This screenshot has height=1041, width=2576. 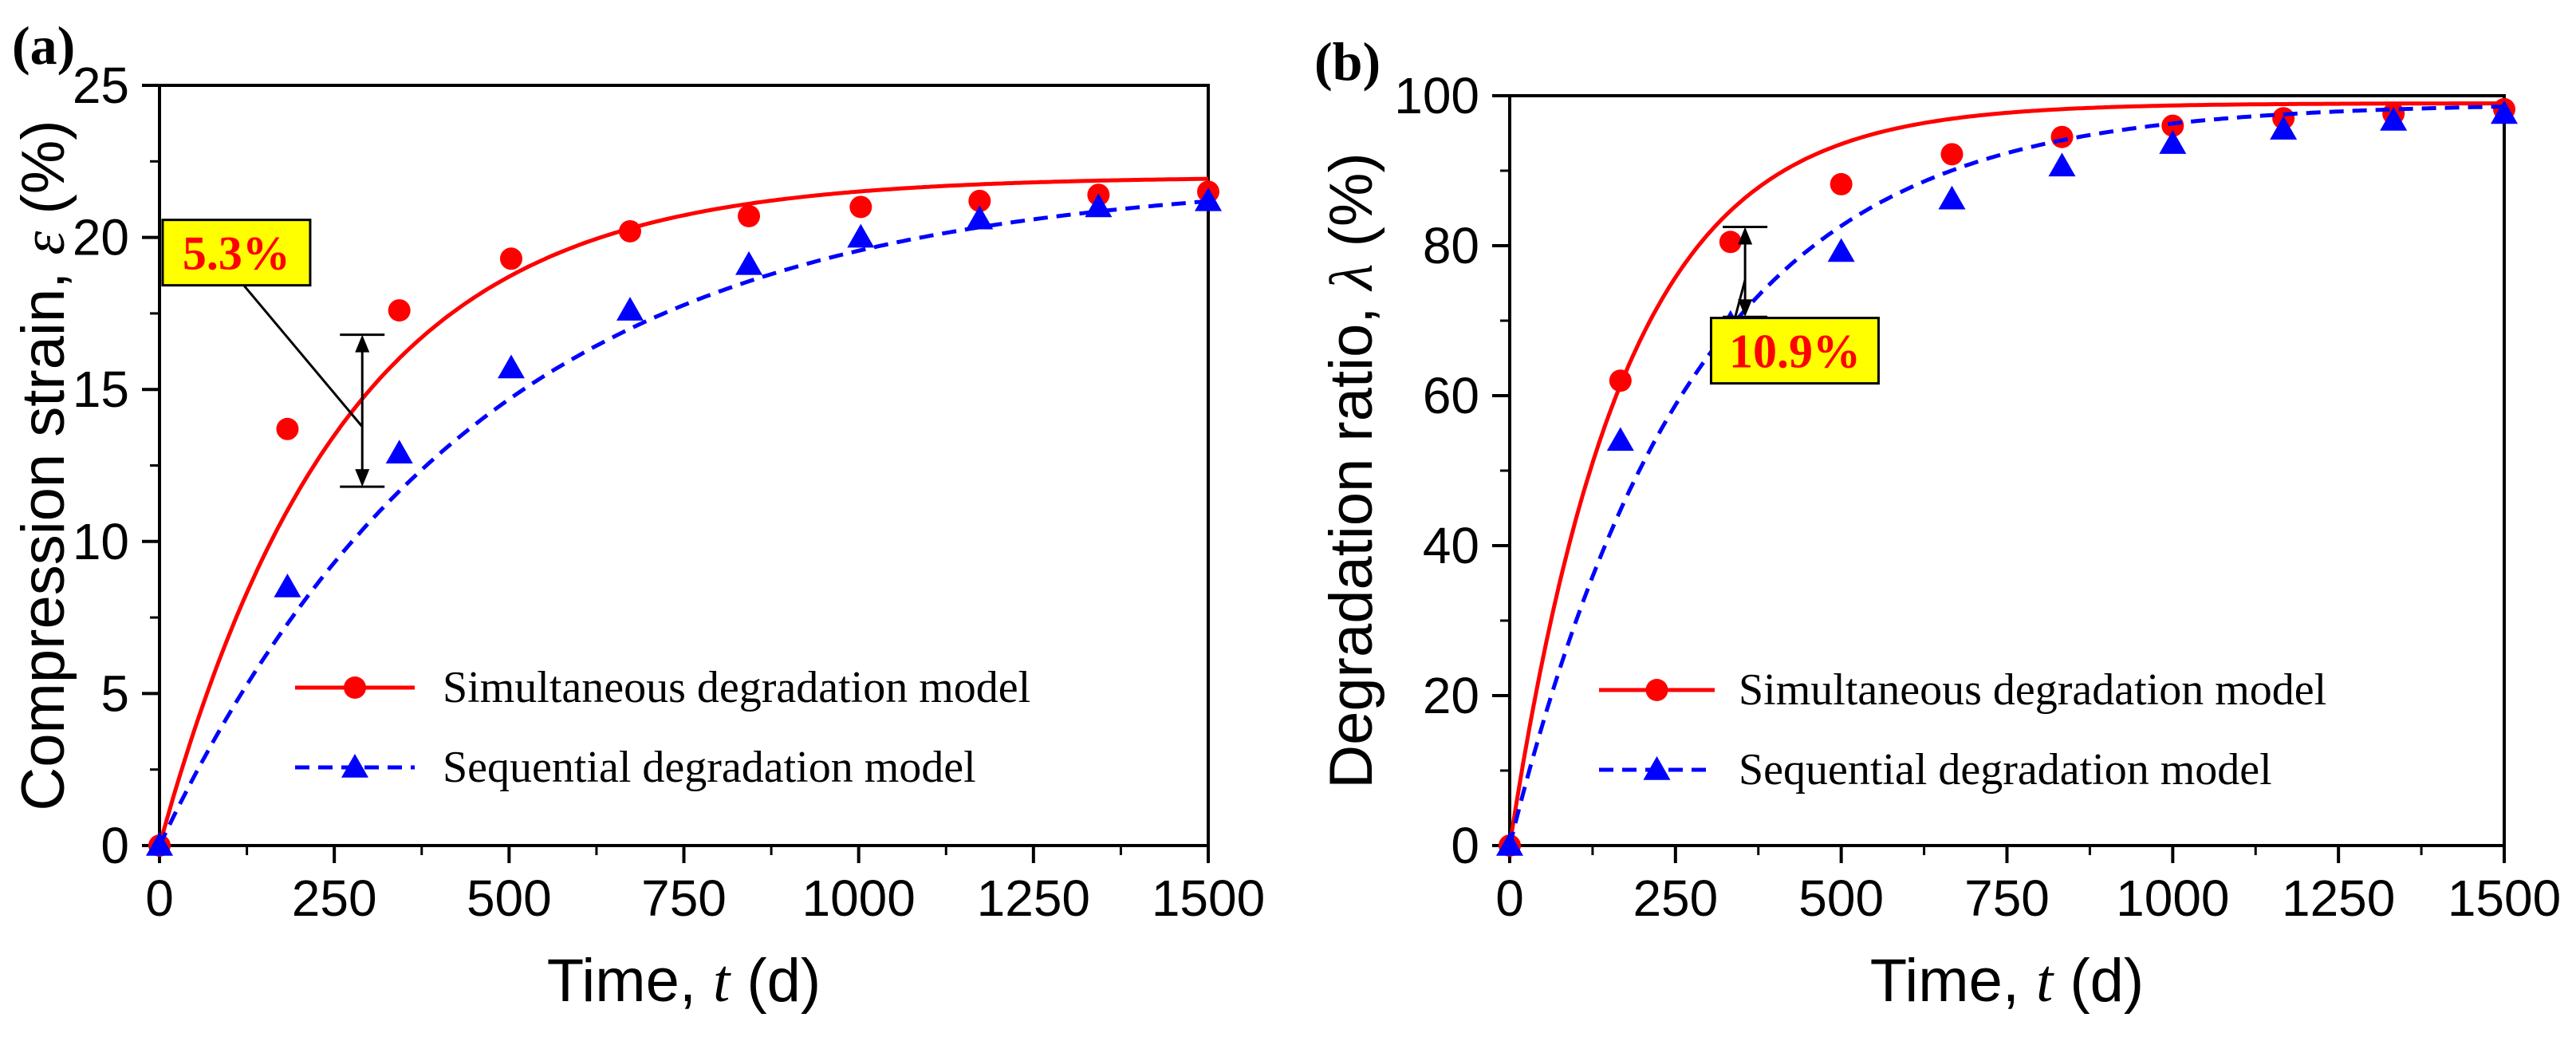 What do you see at coordinates (1509, 898) in the screenshot?
I see `x-tick-label: 0` at bounding box center [1509, 898].